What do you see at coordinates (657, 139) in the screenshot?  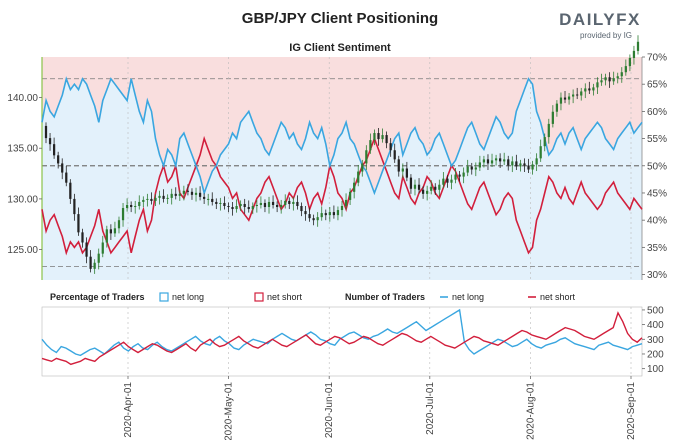 I see `right-tick-label: 55%` at bounding box center [657, 139].